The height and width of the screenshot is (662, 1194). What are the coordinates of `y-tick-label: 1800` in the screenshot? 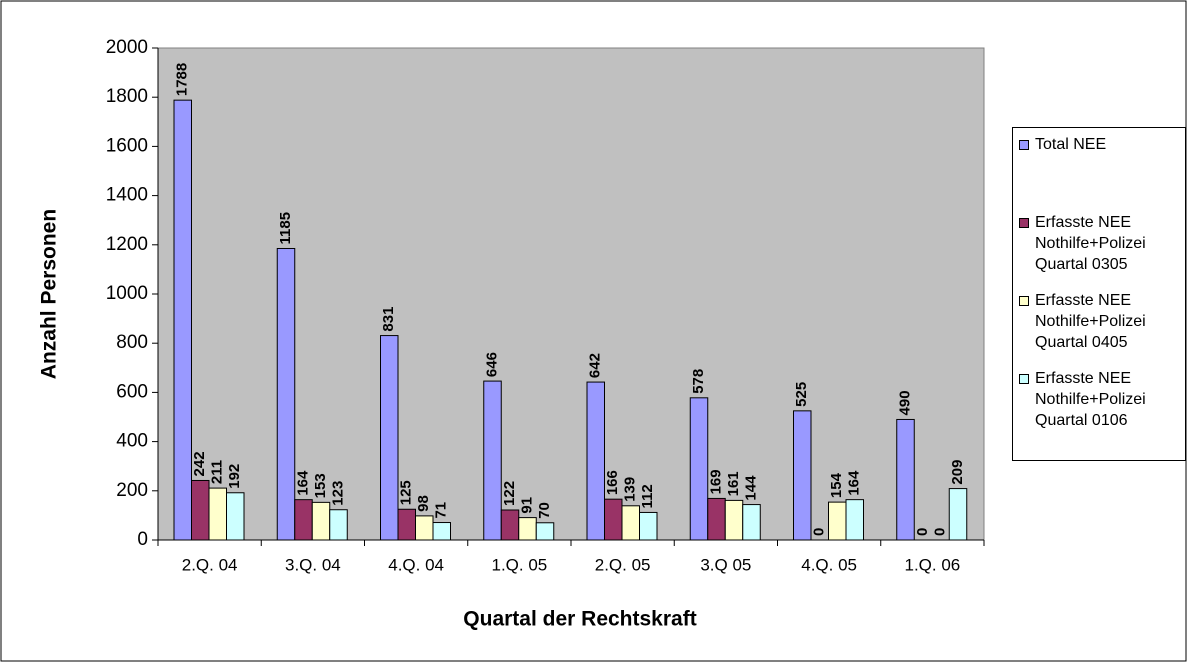 It's located at (127, 96).